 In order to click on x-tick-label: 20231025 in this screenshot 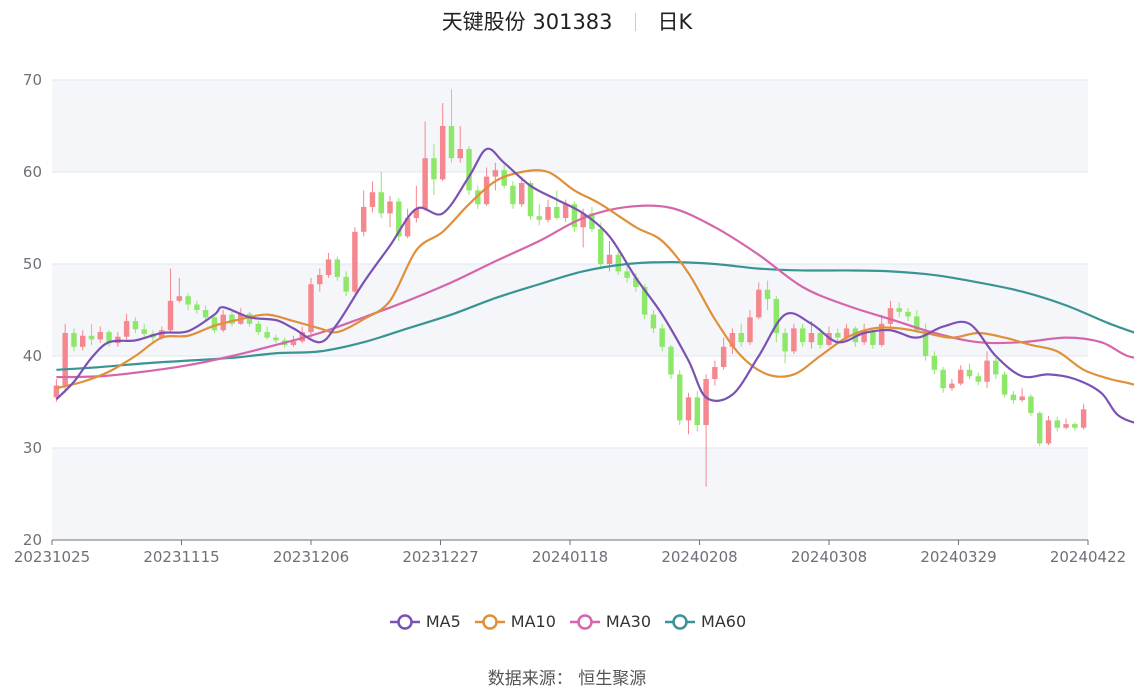, I will do `click(52, 557)`.